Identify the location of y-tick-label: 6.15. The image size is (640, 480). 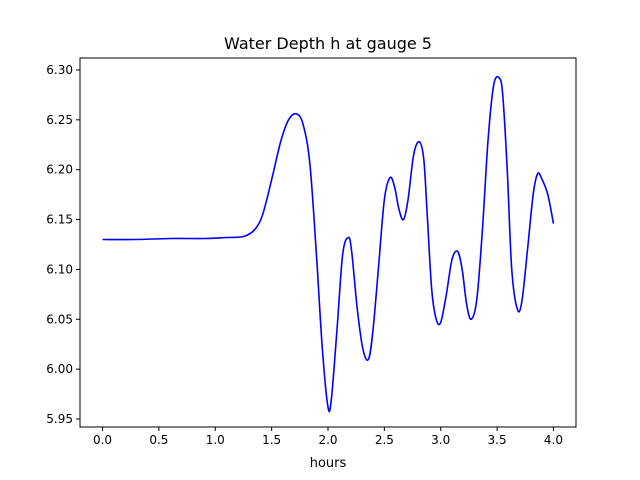
(59, 220).